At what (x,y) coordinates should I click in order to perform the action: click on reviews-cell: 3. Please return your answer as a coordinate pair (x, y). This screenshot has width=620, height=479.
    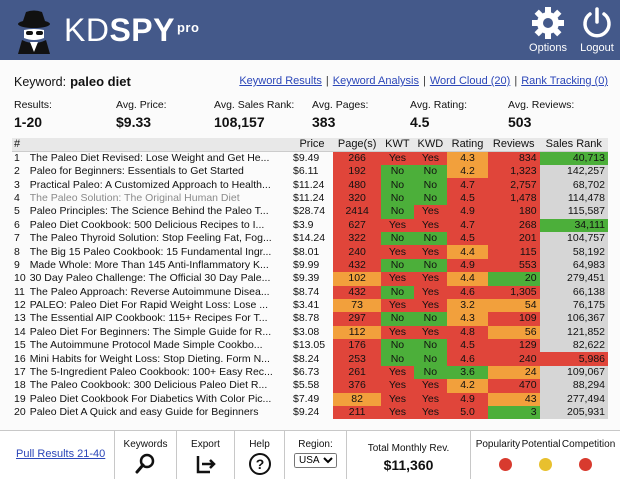
    Looking at the image, I should click on (513, 413).